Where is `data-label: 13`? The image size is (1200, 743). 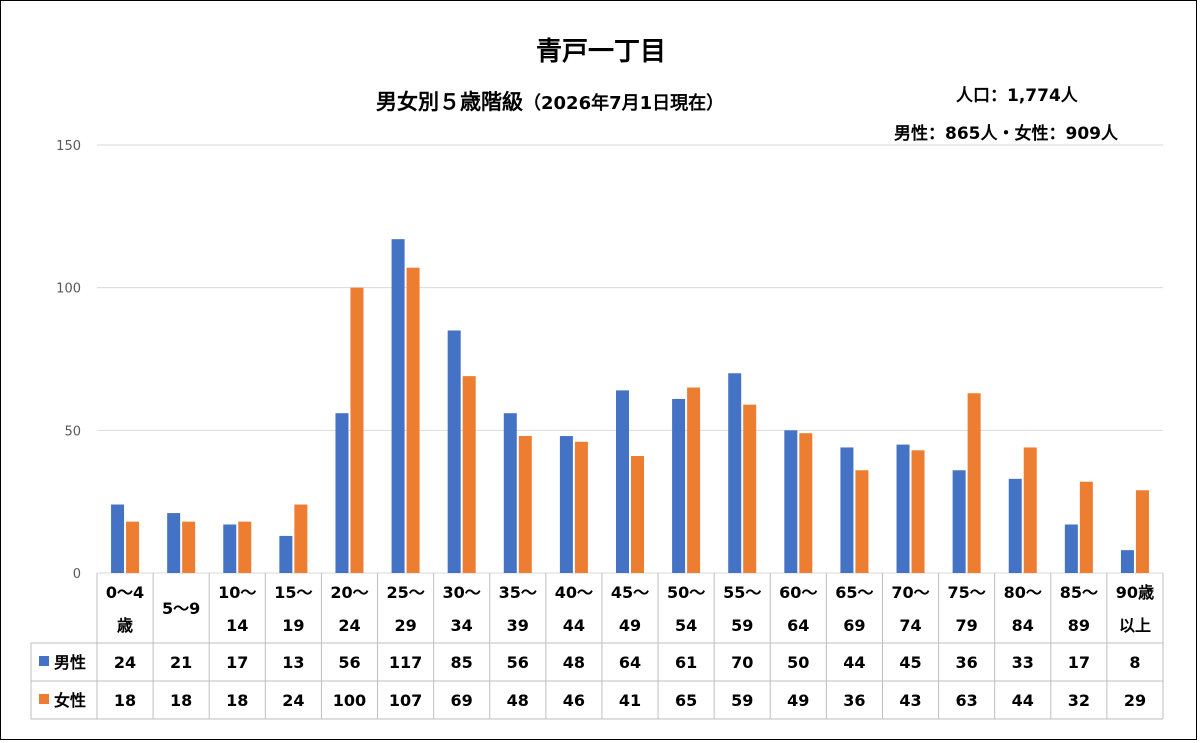
data-label: 13 is located at coordinates (293, 662).